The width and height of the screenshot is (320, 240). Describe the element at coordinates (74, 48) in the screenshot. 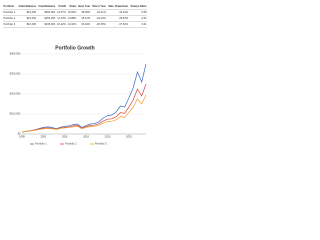

I see `chart-title: Portfolio Growth` at that location.